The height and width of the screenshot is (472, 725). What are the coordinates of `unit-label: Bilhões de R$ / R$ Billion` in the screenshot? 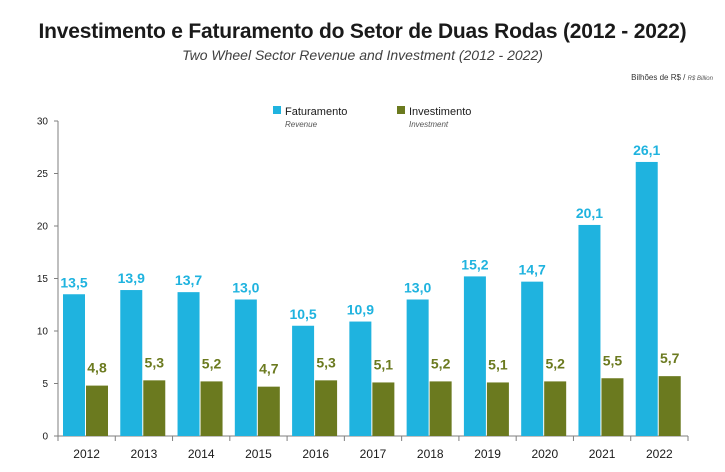 It's located at (672, 77).